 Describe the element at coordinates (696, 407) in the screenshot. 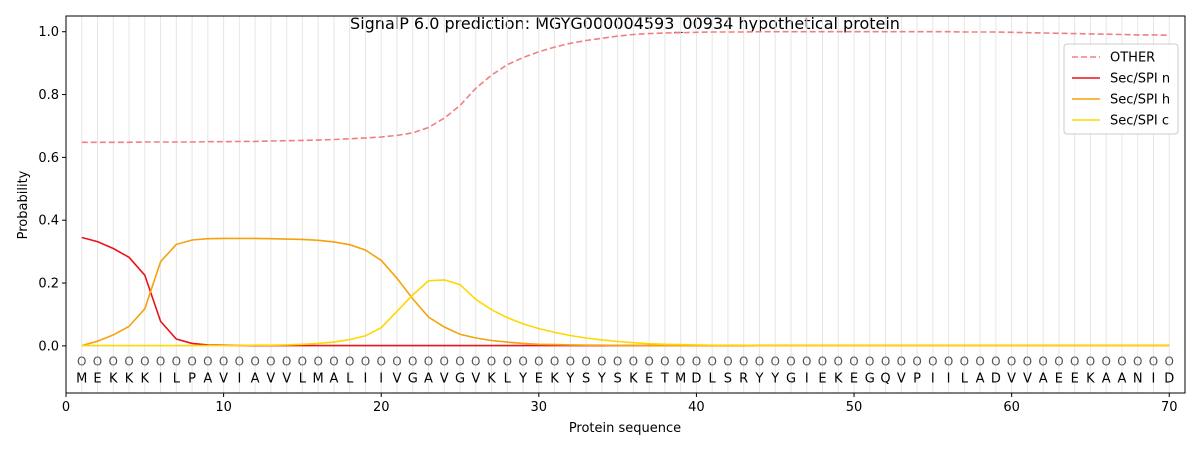

I see `x-tick-label: 40` at that location.